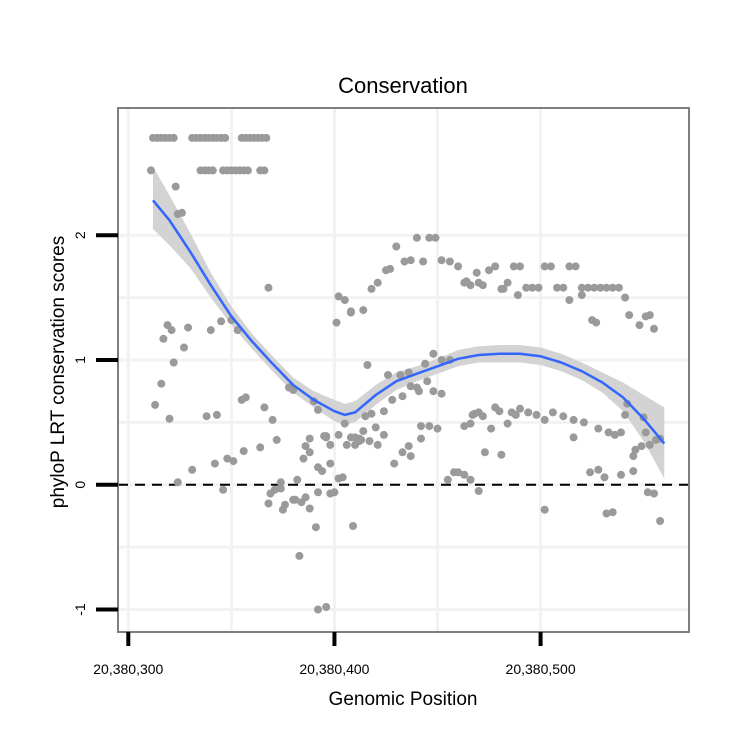  Describe the element at coordinates (128, 669) in the screenshot. I see `x-tick-label: 20,380,300` at that location.